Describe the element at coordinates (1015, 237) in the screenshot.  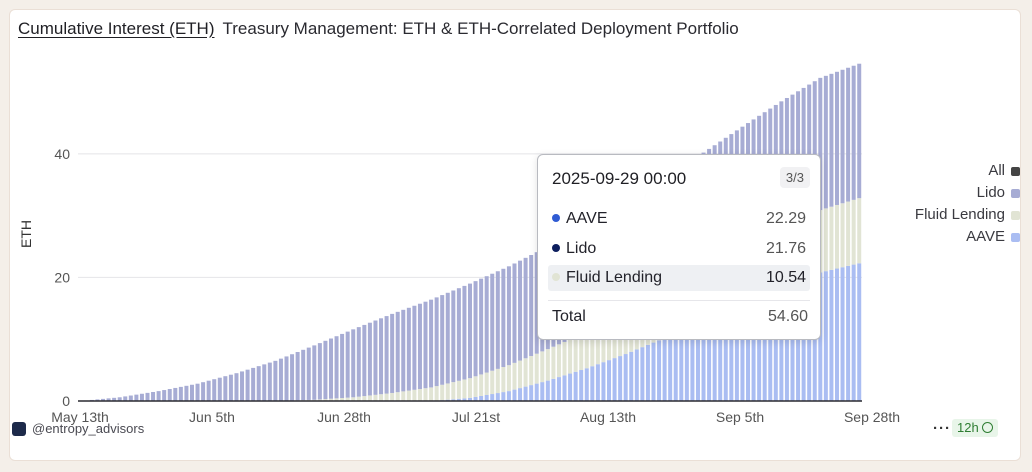
I see `legend-swatch-aave` at that location.